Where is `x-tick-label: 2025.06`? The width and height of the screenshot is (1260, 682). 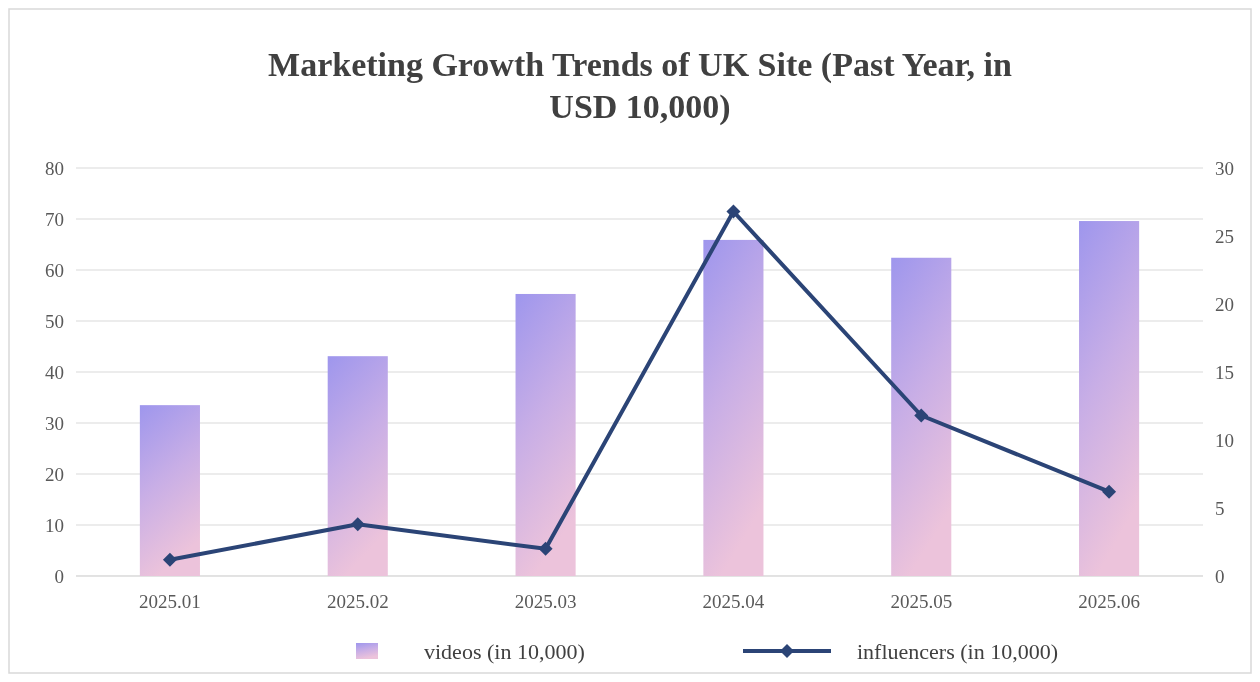
x-tick-label: 2025.06 is located at coordinates (1109, 601).